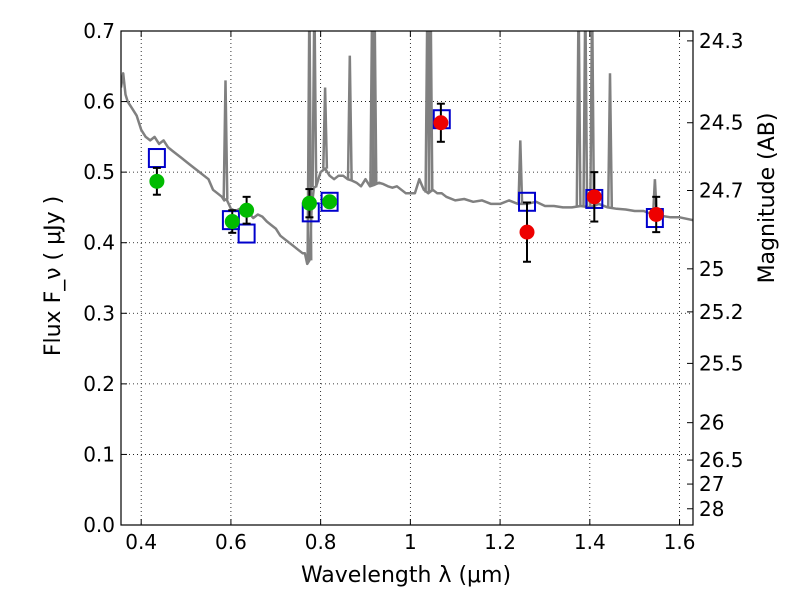 The image size is (800, 600). What do you see at coordinates (406, 575) in the screenshot?
I see `x-axis-label: Wavelength λ (μm)` at bounding box center [406, 575].